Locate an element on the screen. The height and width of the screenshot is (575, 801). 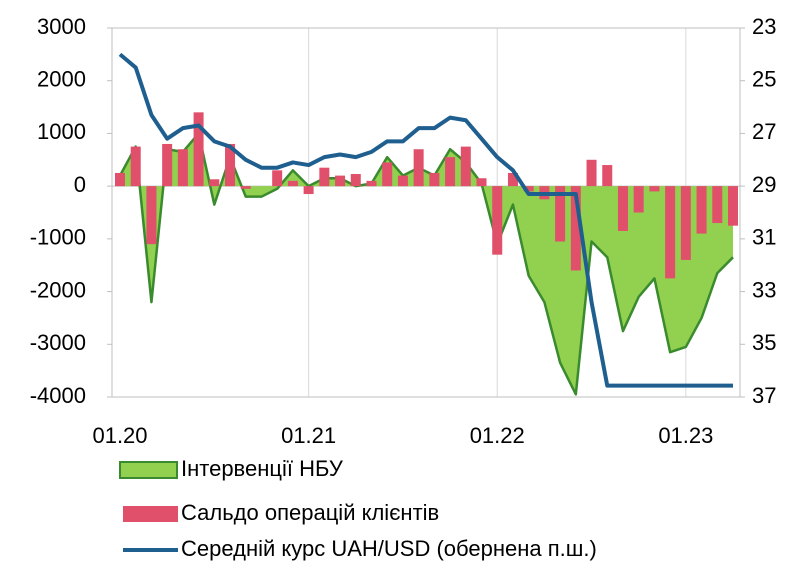
x-tick-label: 01.23 is located at coordinates (685, 435).